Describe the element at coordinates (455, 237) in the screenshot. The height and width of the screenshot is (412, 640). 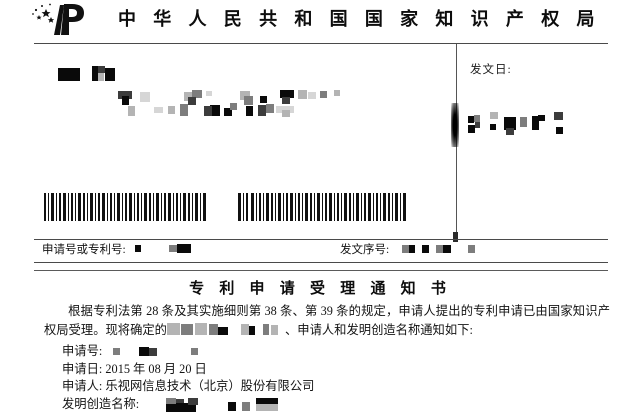
I see `divider-tick-mark` at that location.